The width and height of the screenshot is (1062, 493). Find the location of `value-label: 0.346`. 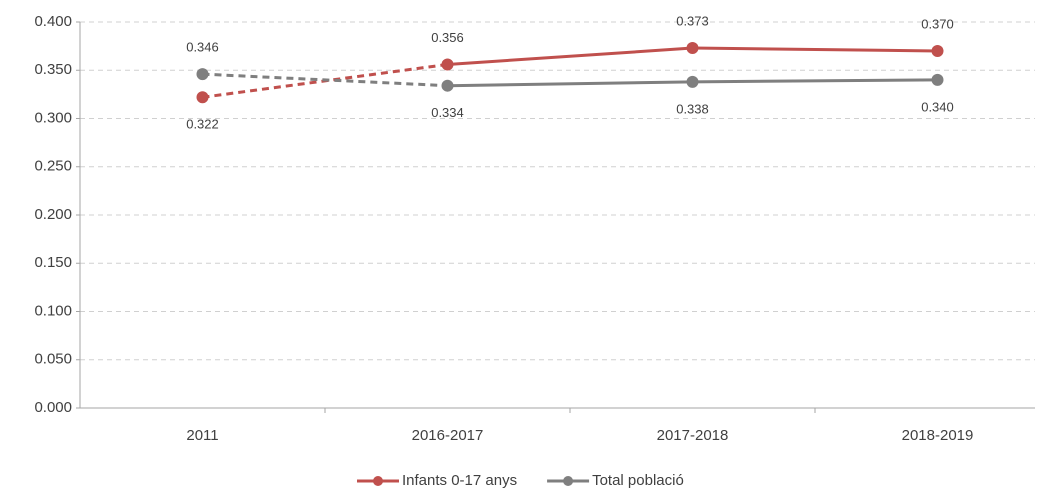

value-label: 0.346 is located at coordinates (202, 47).